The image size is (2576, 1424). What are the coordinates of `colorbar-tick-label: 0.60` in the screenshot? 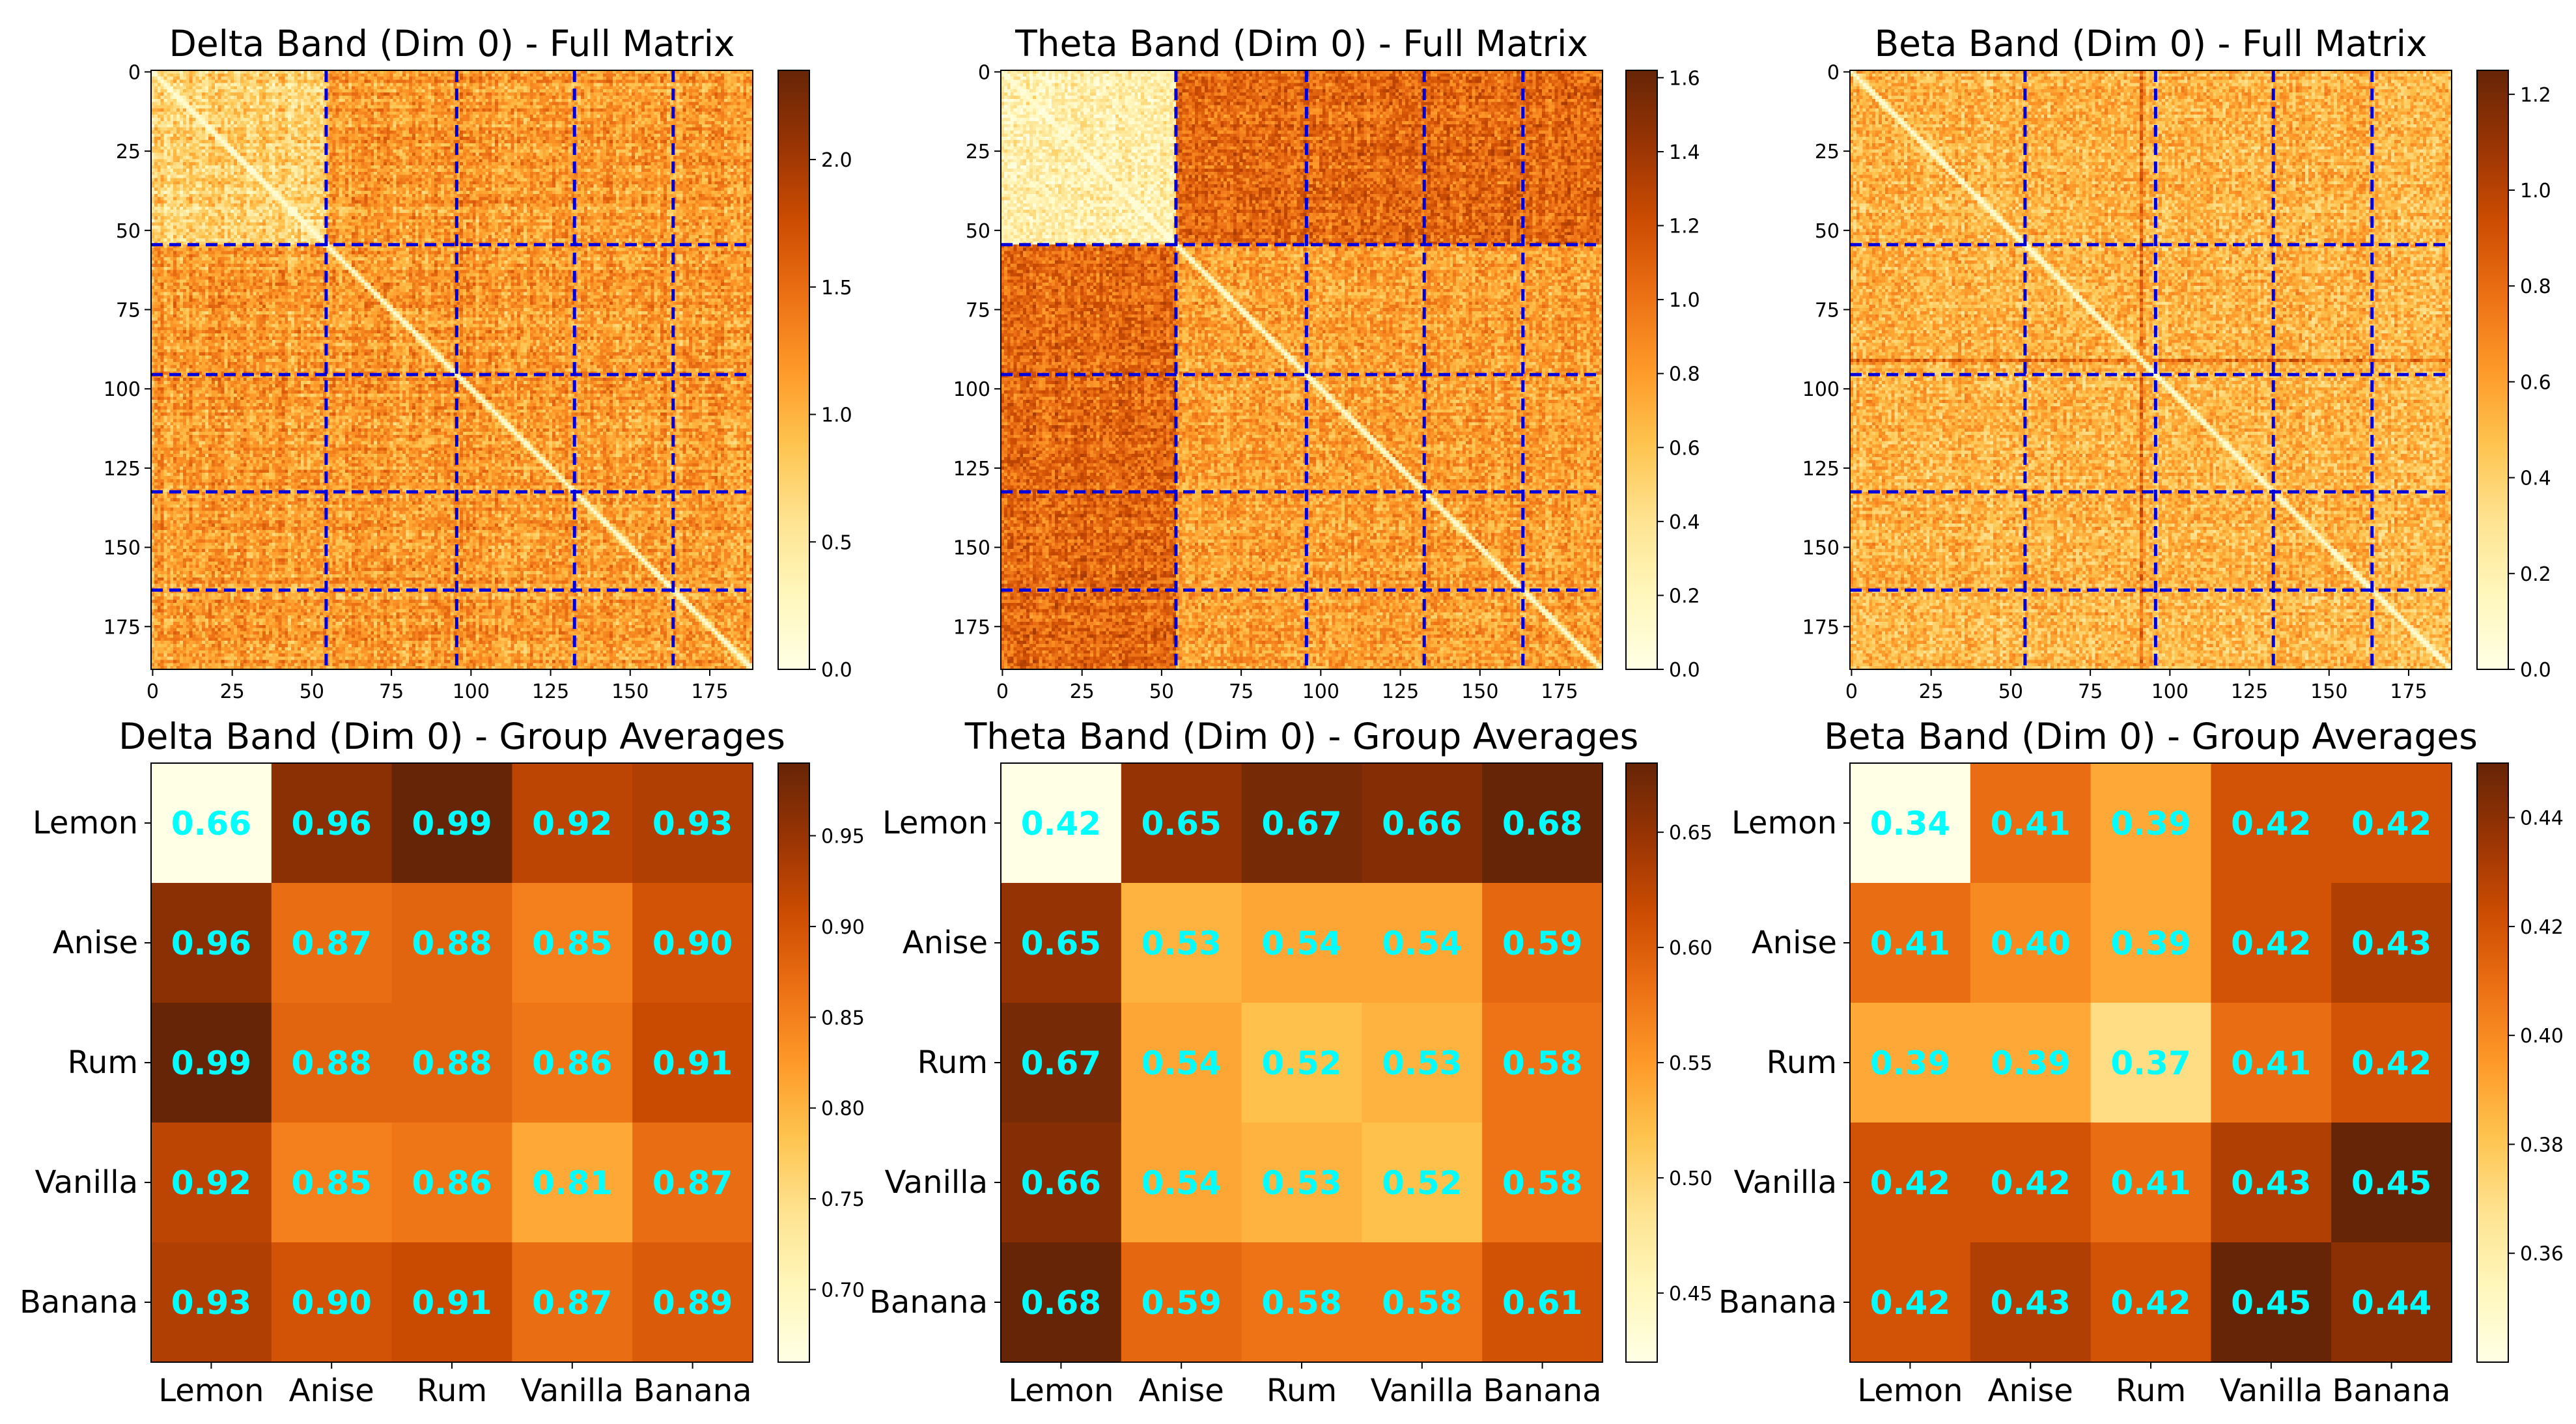 It's located at (1691, 948).